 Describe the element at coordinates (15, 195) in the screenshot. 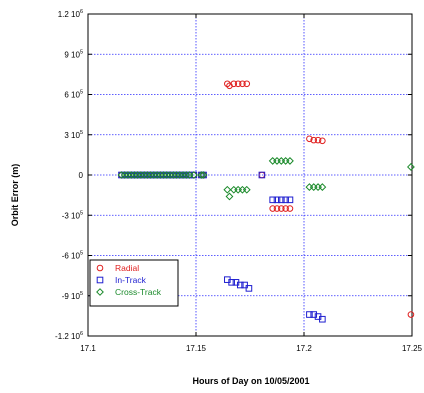

I see `y-axis-label: Orbit Error (m)` at that location.